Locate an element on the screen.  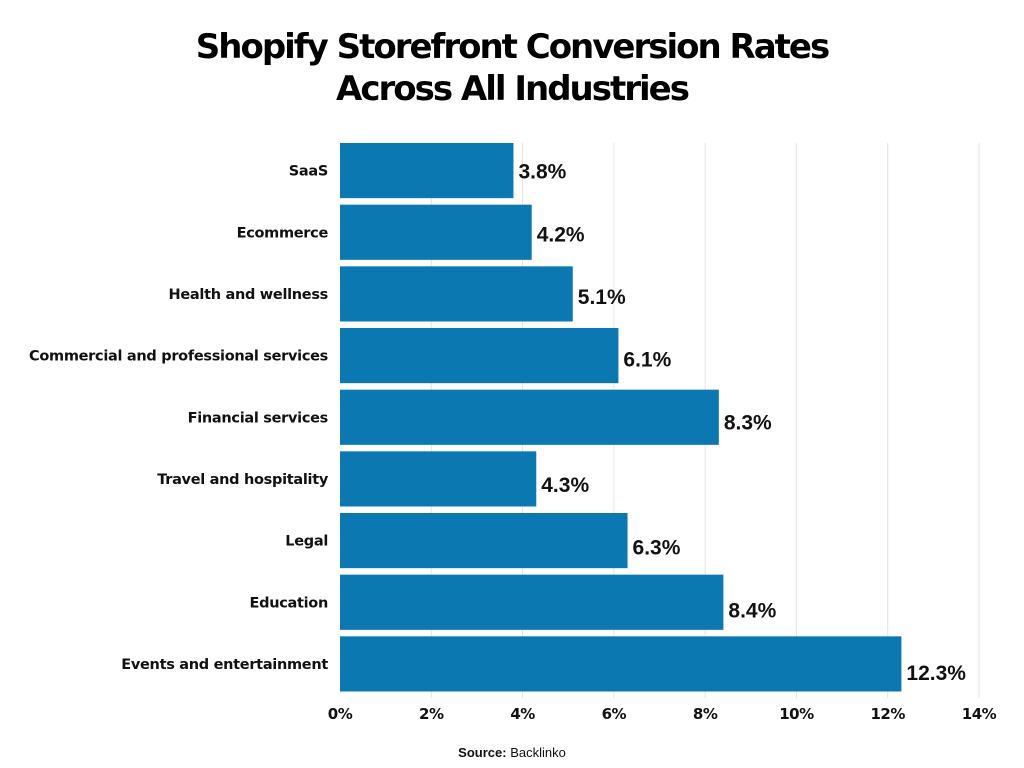
x-tick-label: 10% is located at coordinates (796, 714).